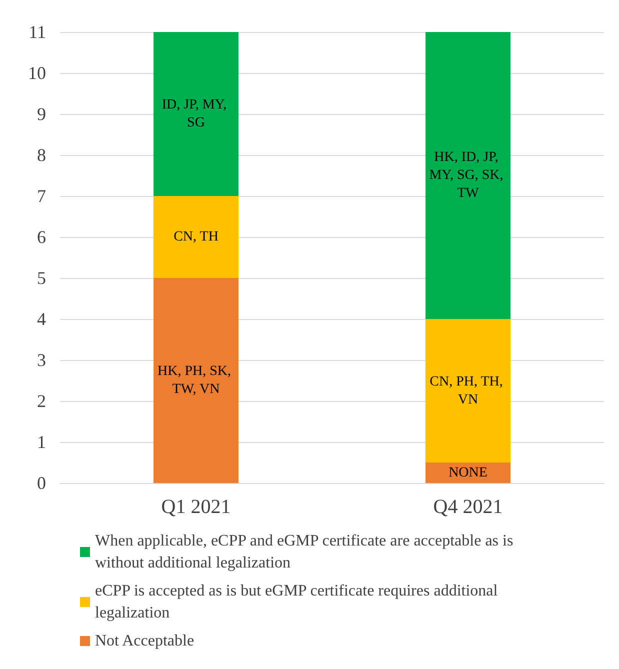  What do you see at coordinates (41, 155) in the screenshot?
I see `y-tick-label: 8` at bounding box center [41, 155].